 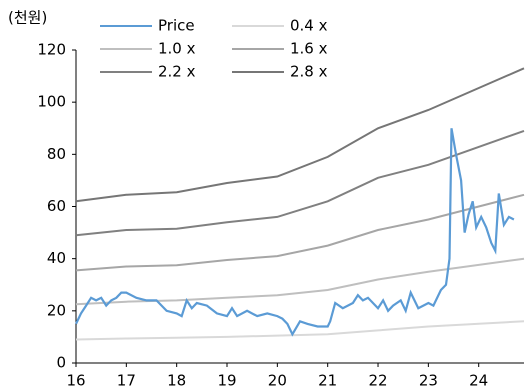 I want to click on x-tick-label: 24, so click(x=478, y=381).